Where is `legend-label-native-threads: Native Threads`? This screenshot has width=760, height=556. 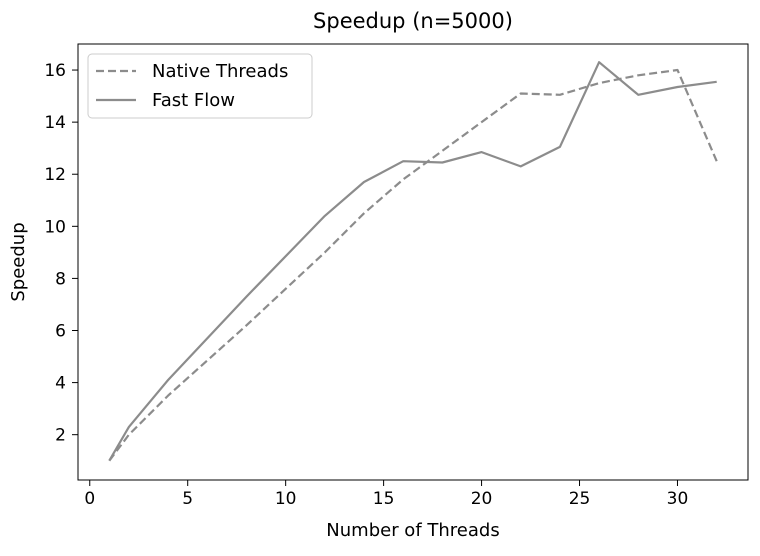
legend-label-native-threads: Native Threads is located at coordinates (220, 71).